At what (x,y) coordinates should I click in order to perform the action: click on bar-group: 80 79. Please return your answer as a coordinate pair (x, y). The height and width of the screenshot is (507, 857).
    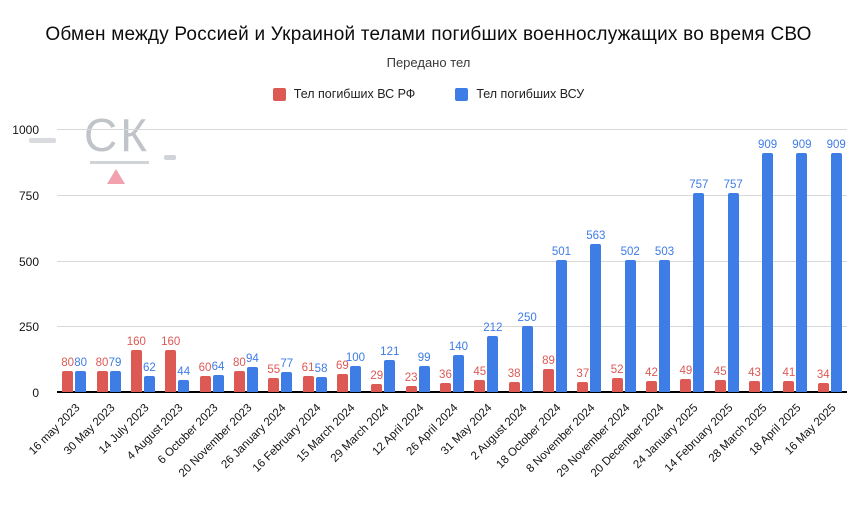
    Looking at the image, I should click on (109, 261).